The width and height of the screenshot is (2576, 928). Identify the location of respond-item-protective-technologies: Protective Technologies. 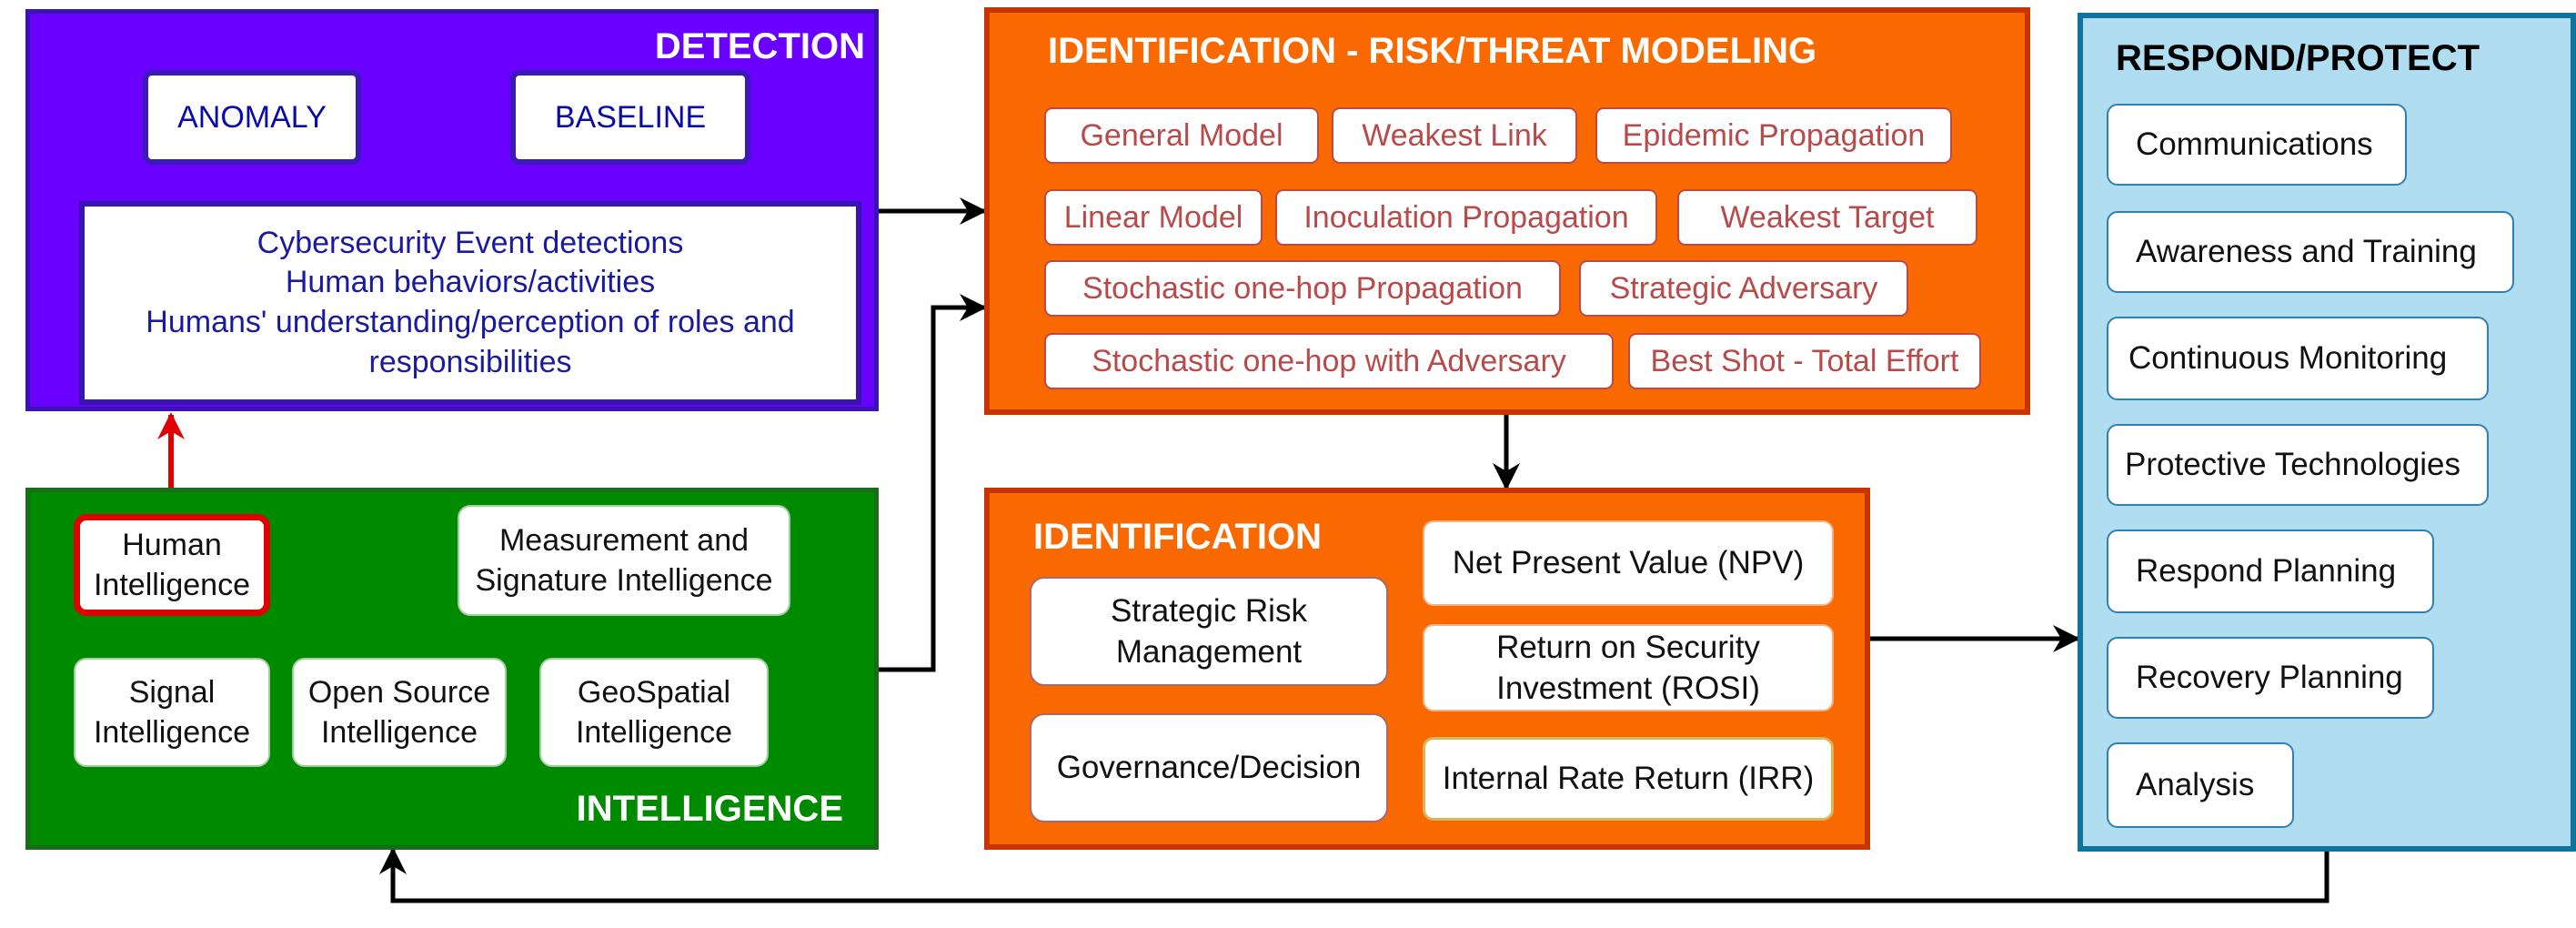
(2298, 465).